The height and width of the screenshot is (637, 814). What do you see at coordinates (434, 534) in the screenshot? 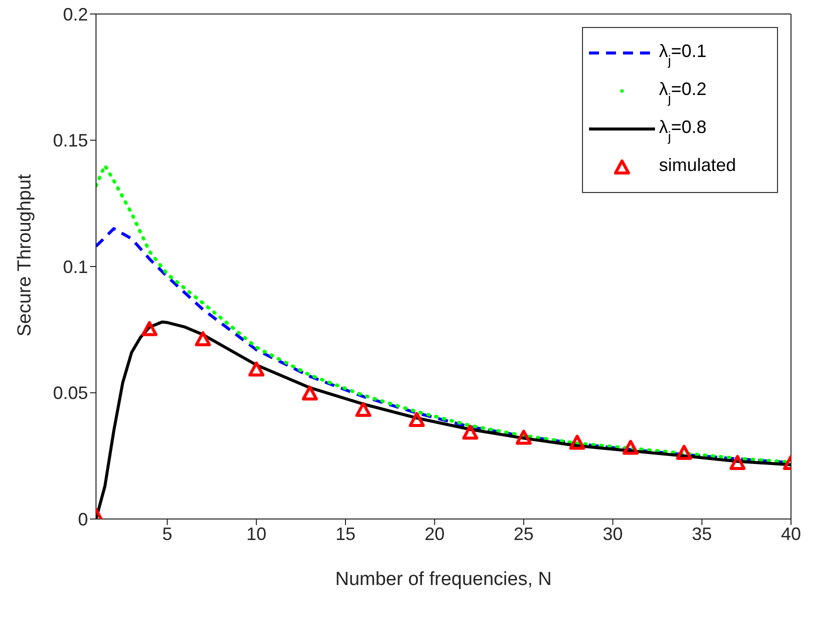
I see `x-tick-label: 20` at bounding box center [434, 534].